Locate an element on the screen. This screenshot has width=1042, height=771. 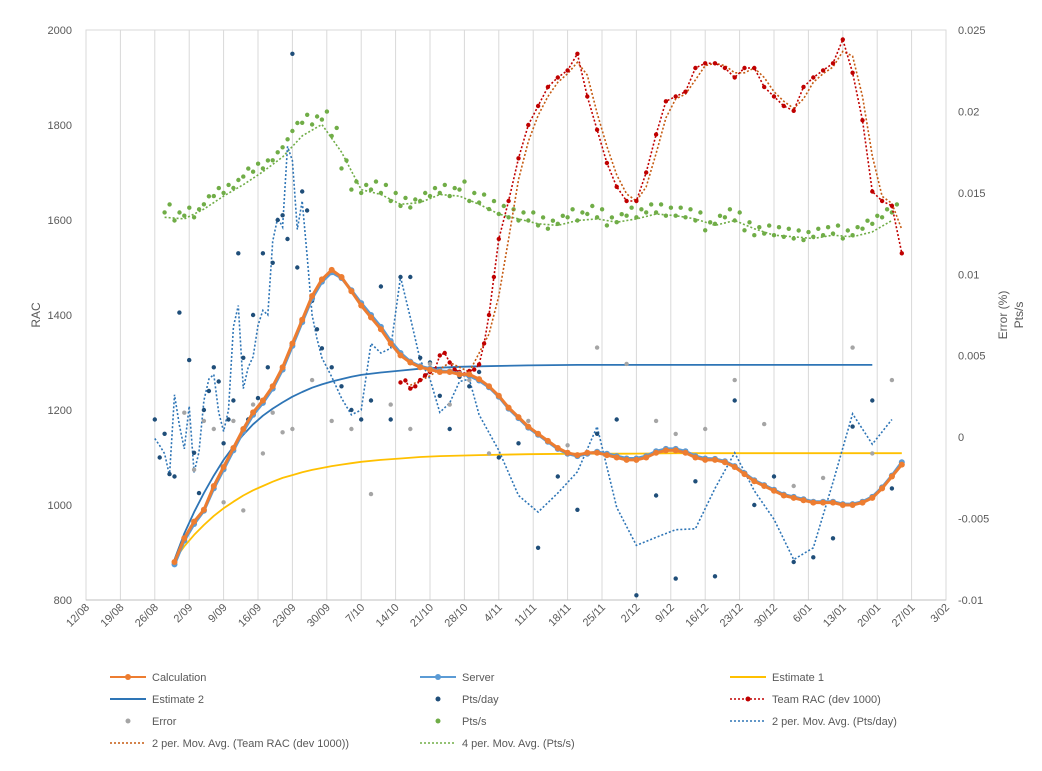
x-tick-label: 3/02 is located at coordinates (940, 614).